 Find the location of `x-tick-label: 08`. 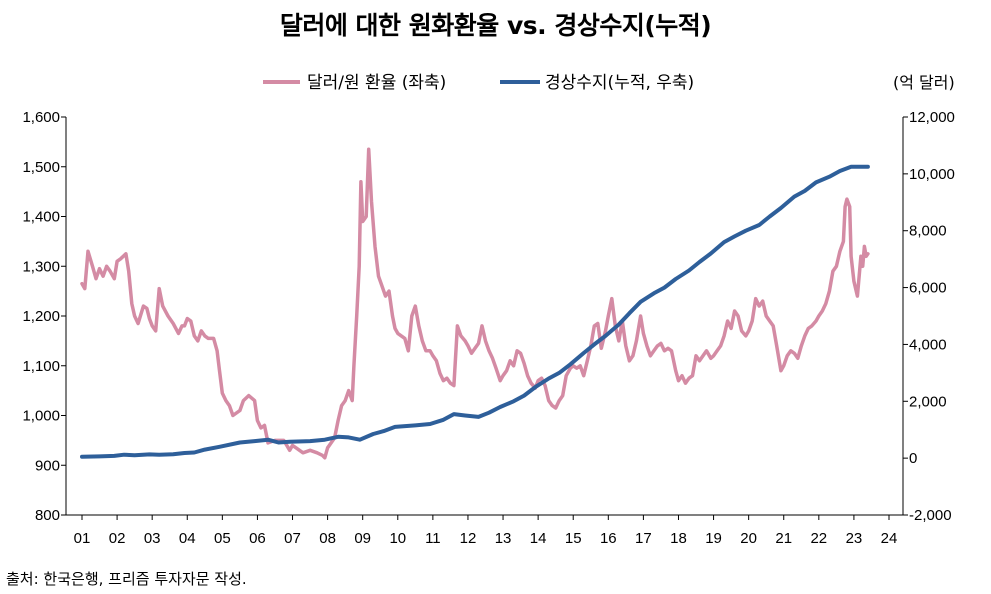

x-tick-label: 08 is located at coordinates (327, 538).